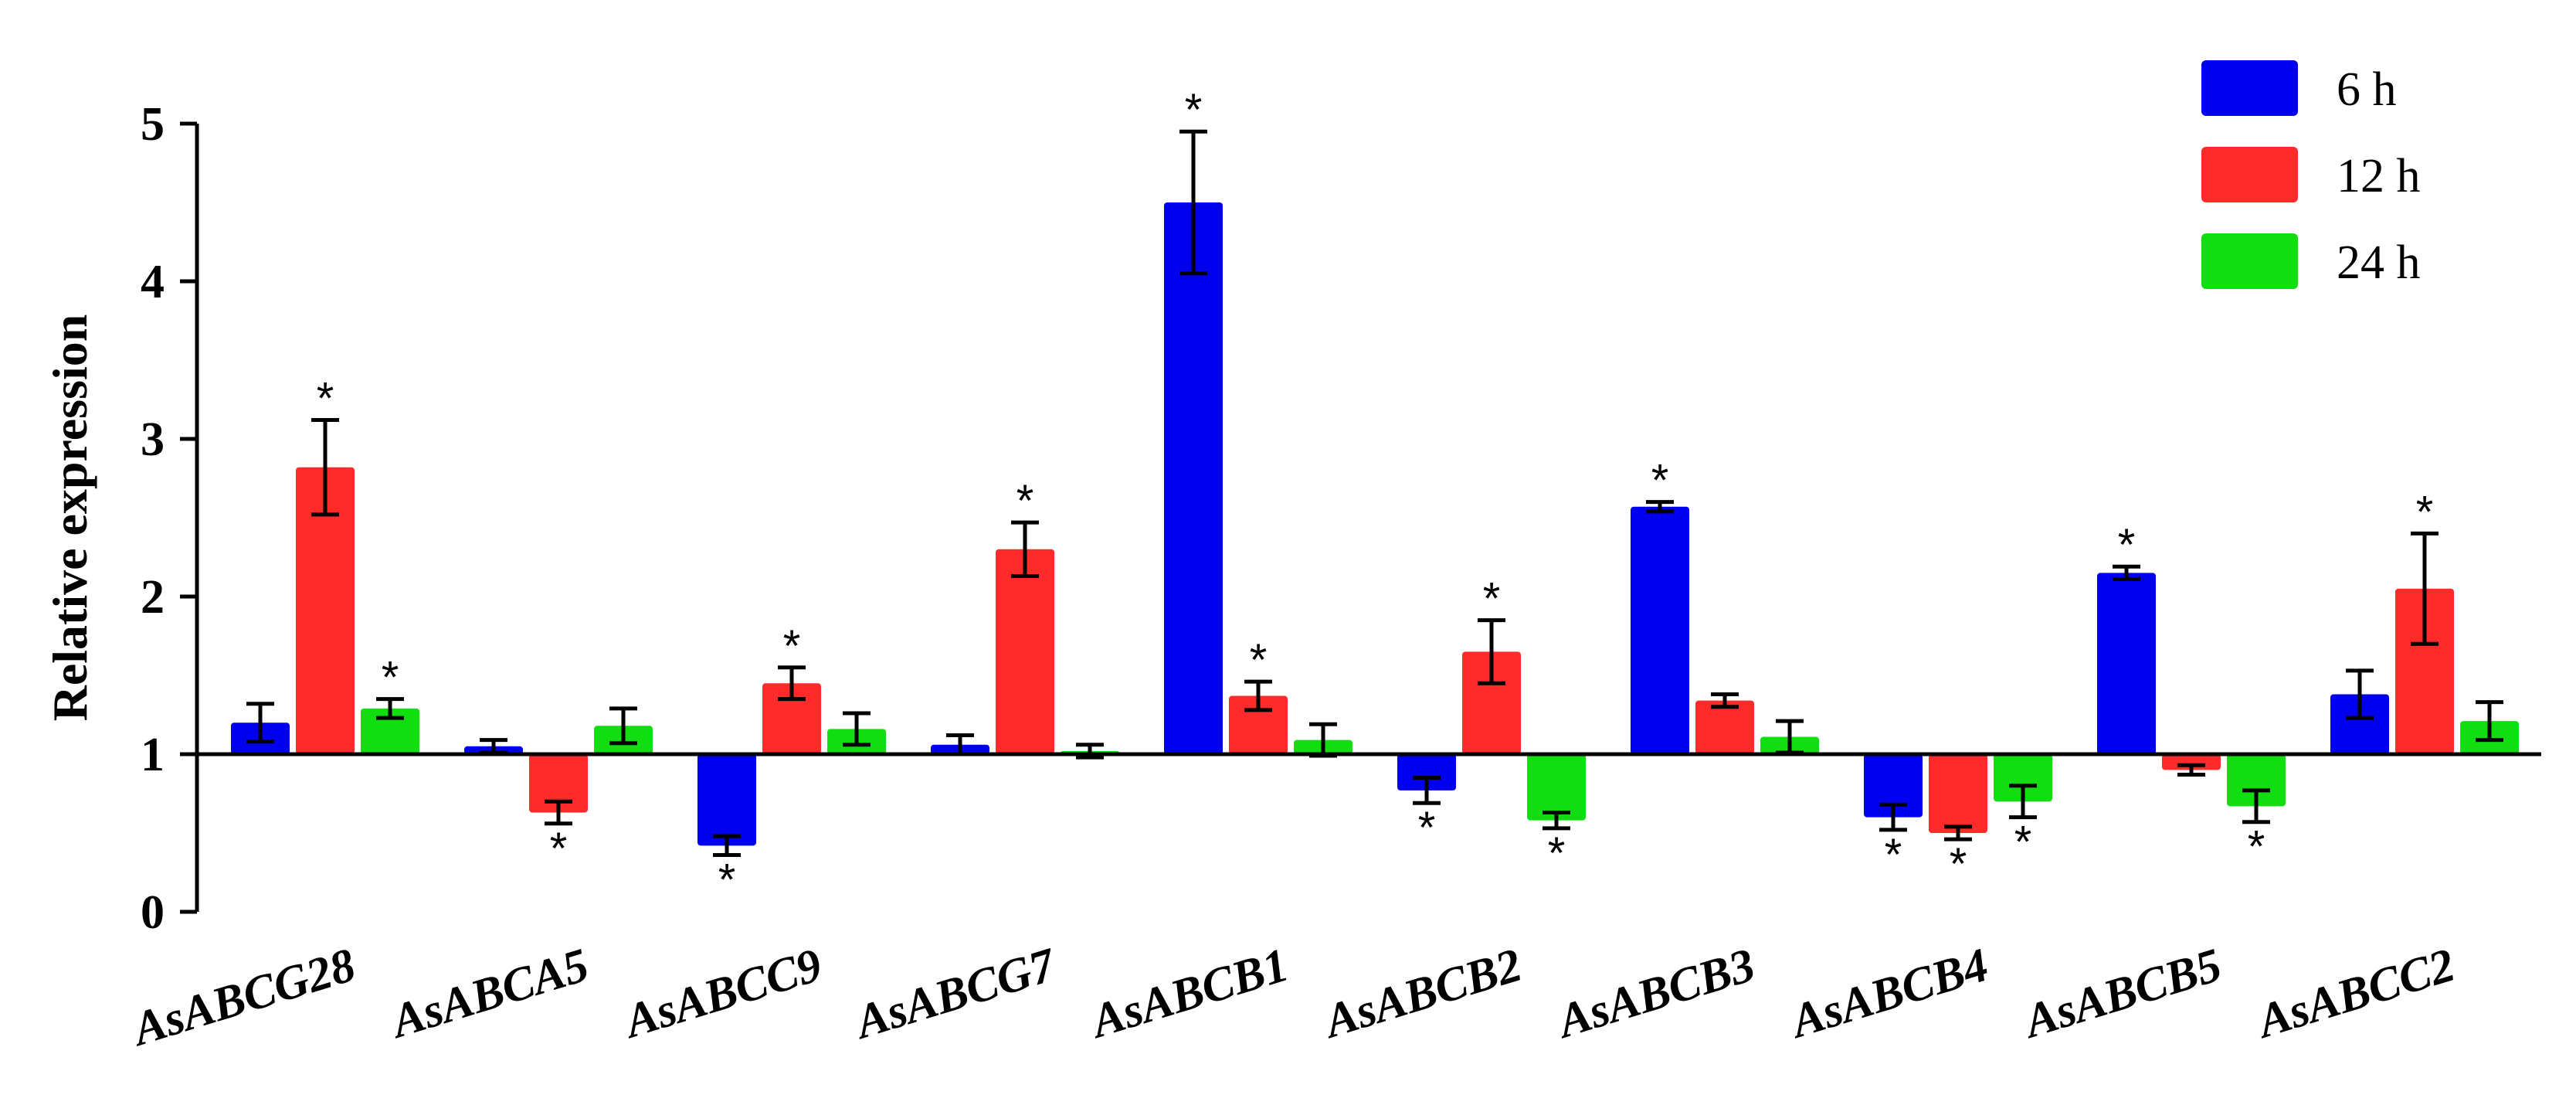 Image resolution: width=2576 pixels, height=1105 pixels. What do you see at coordinates (2311, 174) in the screenshot?
I see `legend: 6 h 12 h 24 h` at bounding box center [2311, 174].